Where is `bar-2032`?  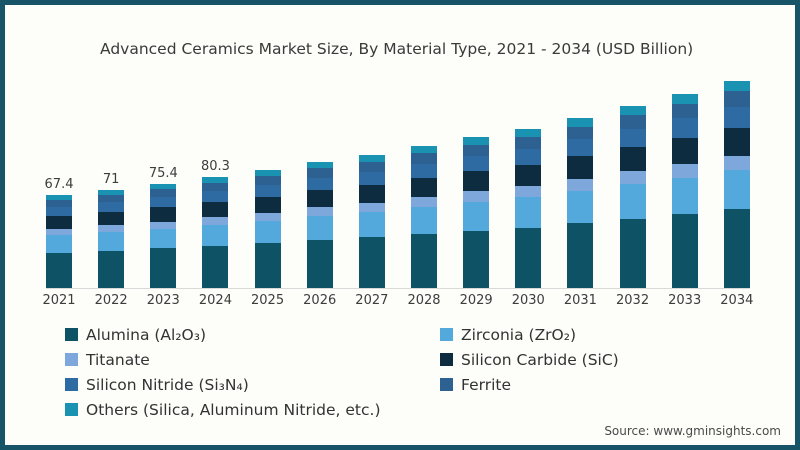
bar-2032 is located at coordinates (632, 196).